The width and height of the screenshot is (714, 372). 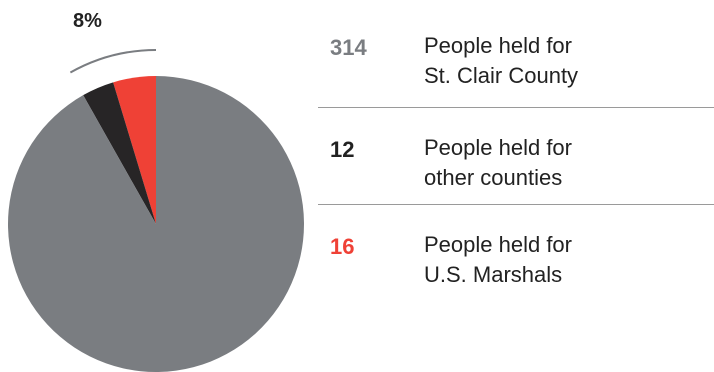 I want to click on legend-row-other-counties: 12 People held for other counties, so click(x=516, y=155).